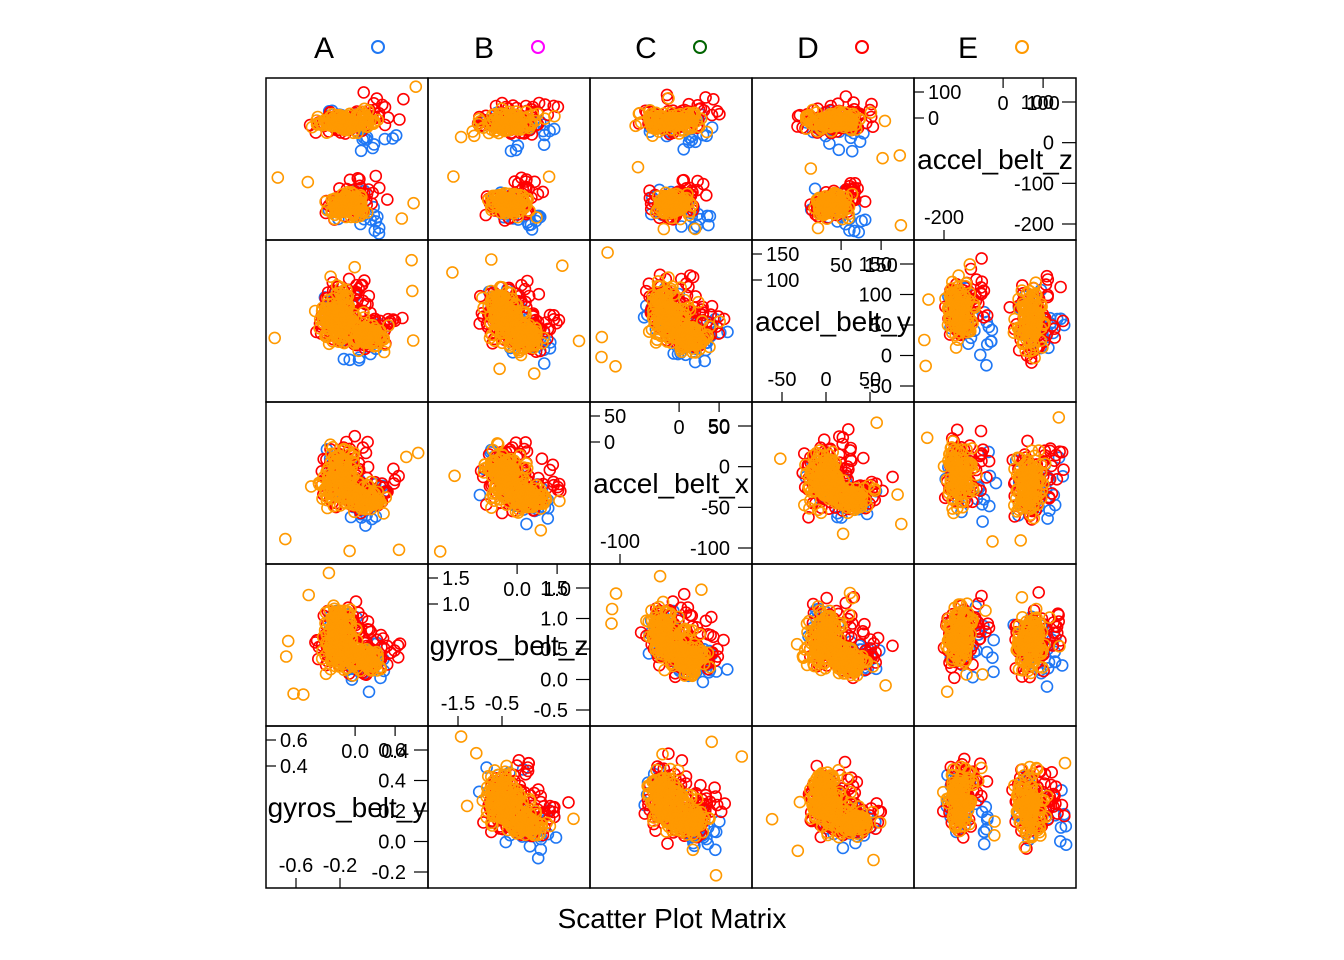 The width and height of the screenshot is (1344, 960). I want to click on legend-marker-a, so click(378, 47).